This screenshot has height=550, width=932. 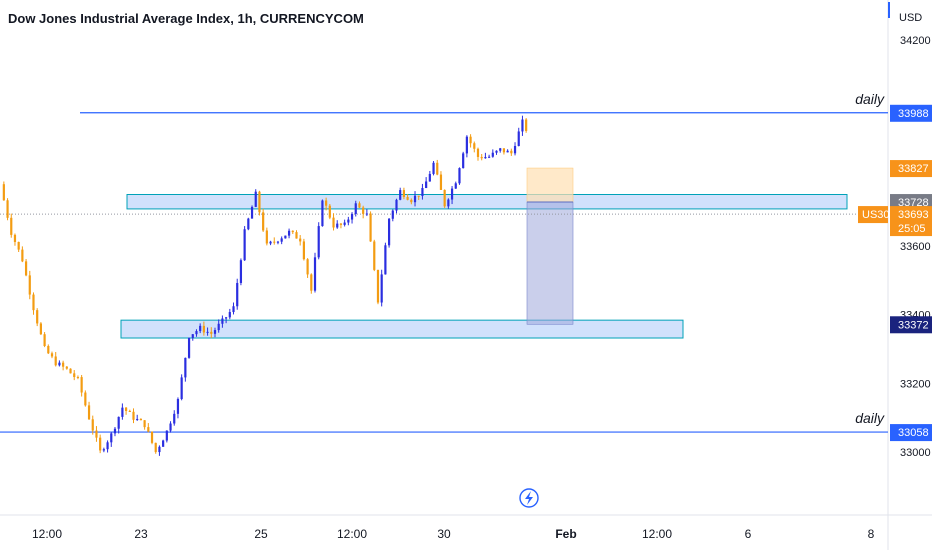 I want to click on symbol-tag, so click(x=873, y=215).